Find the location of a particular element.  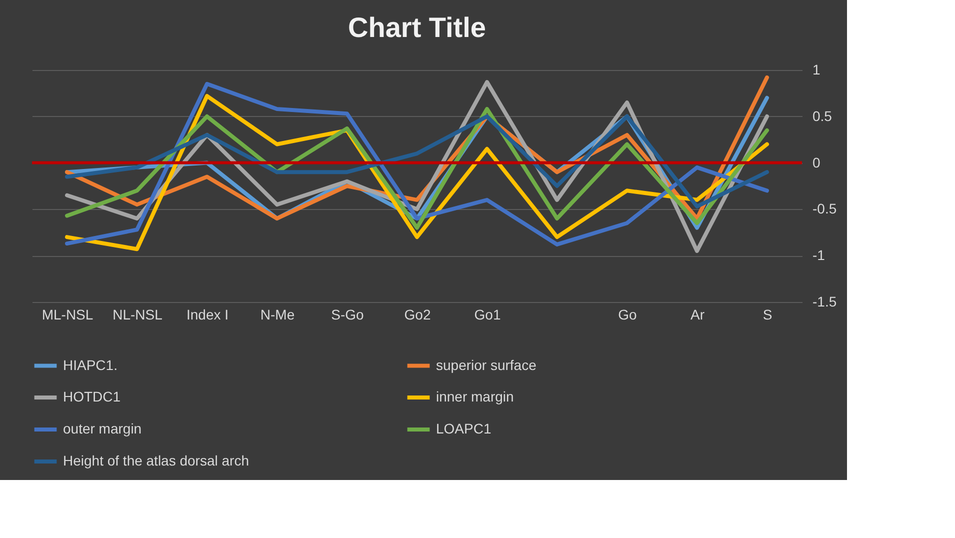

x-tick-label: NL-NSL is located at coordinates (137, 314).